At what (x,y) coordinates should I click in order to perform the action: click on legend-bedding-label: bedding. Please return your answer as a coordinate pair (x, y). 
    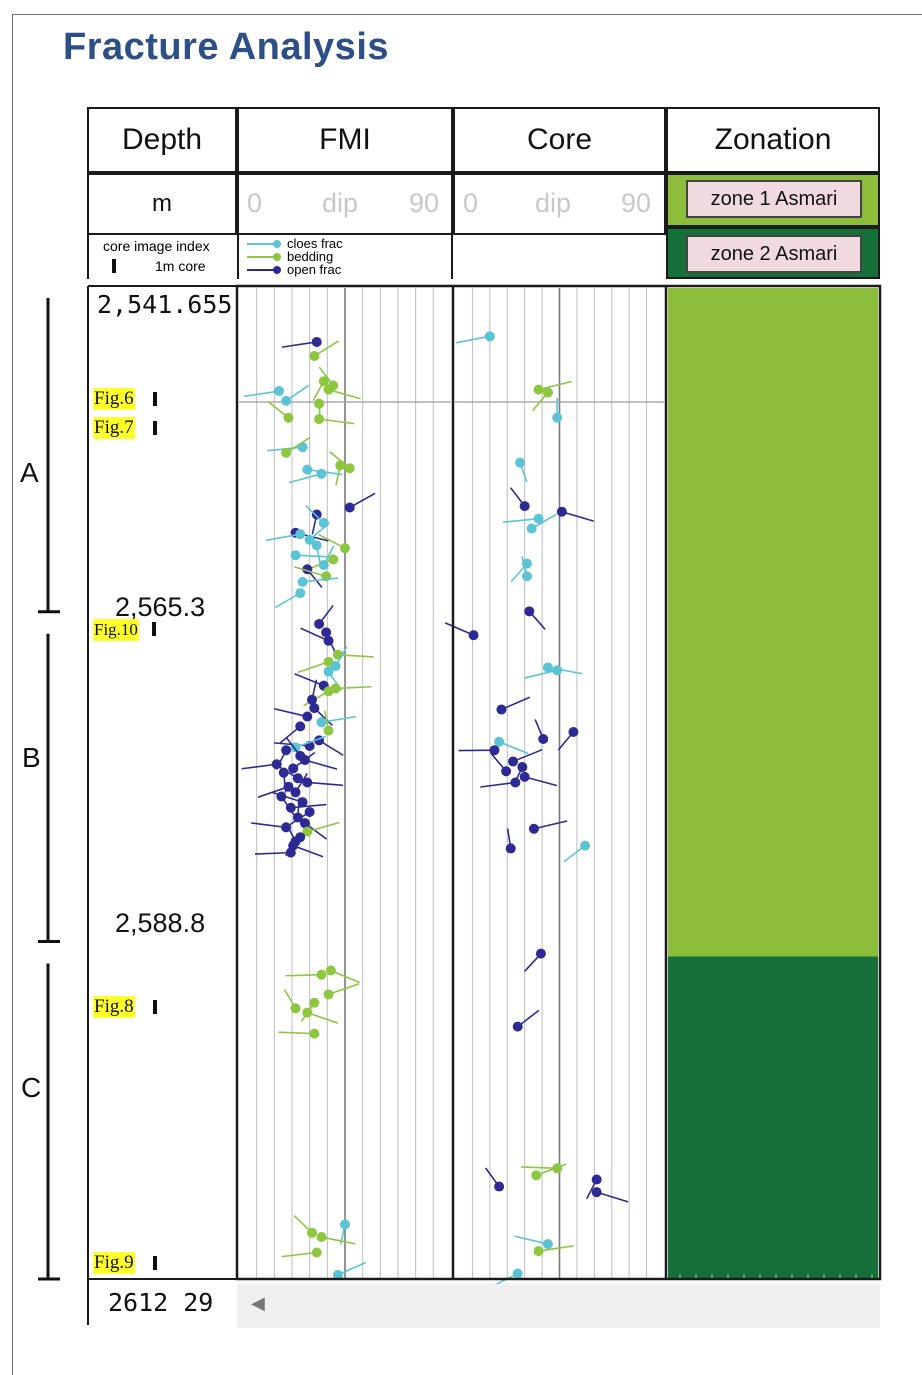
    Looking at the image, I should click on (310, 256).